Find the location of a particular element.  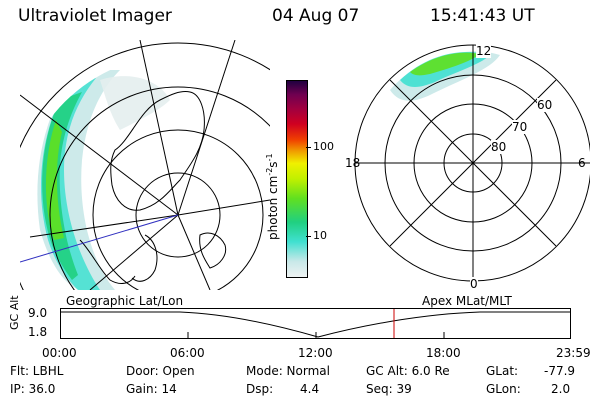

status-glat-label: GLat: is located at coordinates (502, 371).